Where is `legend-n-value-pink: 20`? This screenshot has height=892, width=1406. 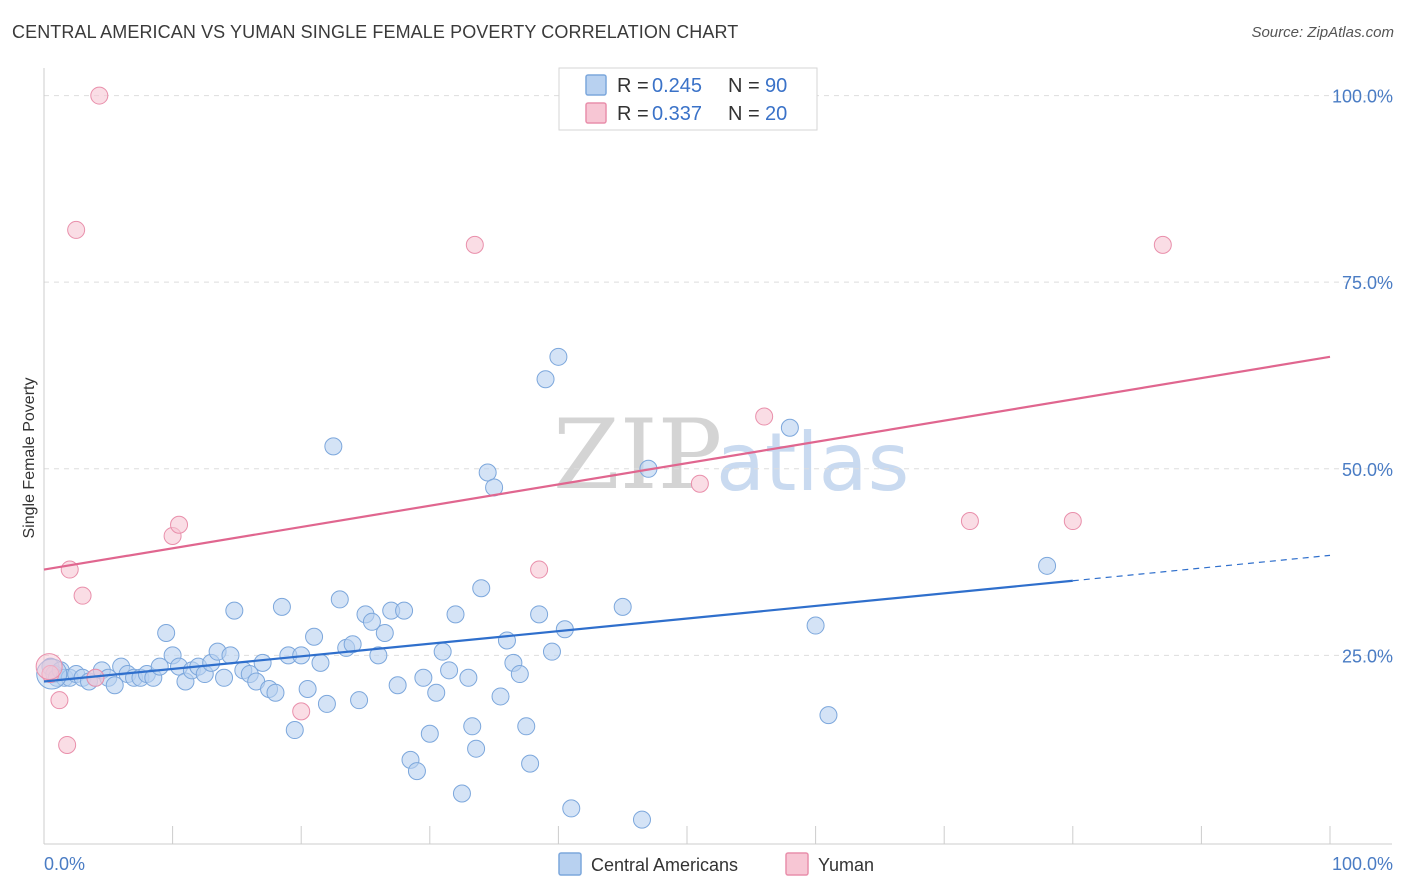
legend-n-value-pink: 20 is located at coordinates (776, 114).